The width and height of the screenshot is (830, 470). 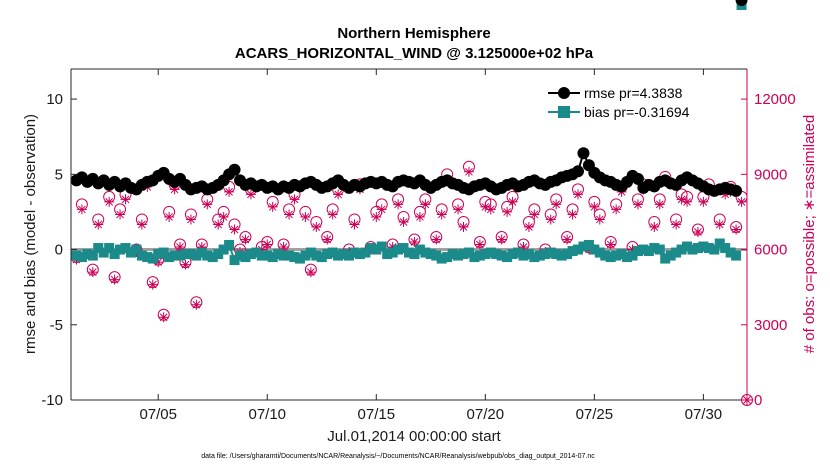 I want to click on y-right-tick-label: 6000, so click(x=770, y=250).